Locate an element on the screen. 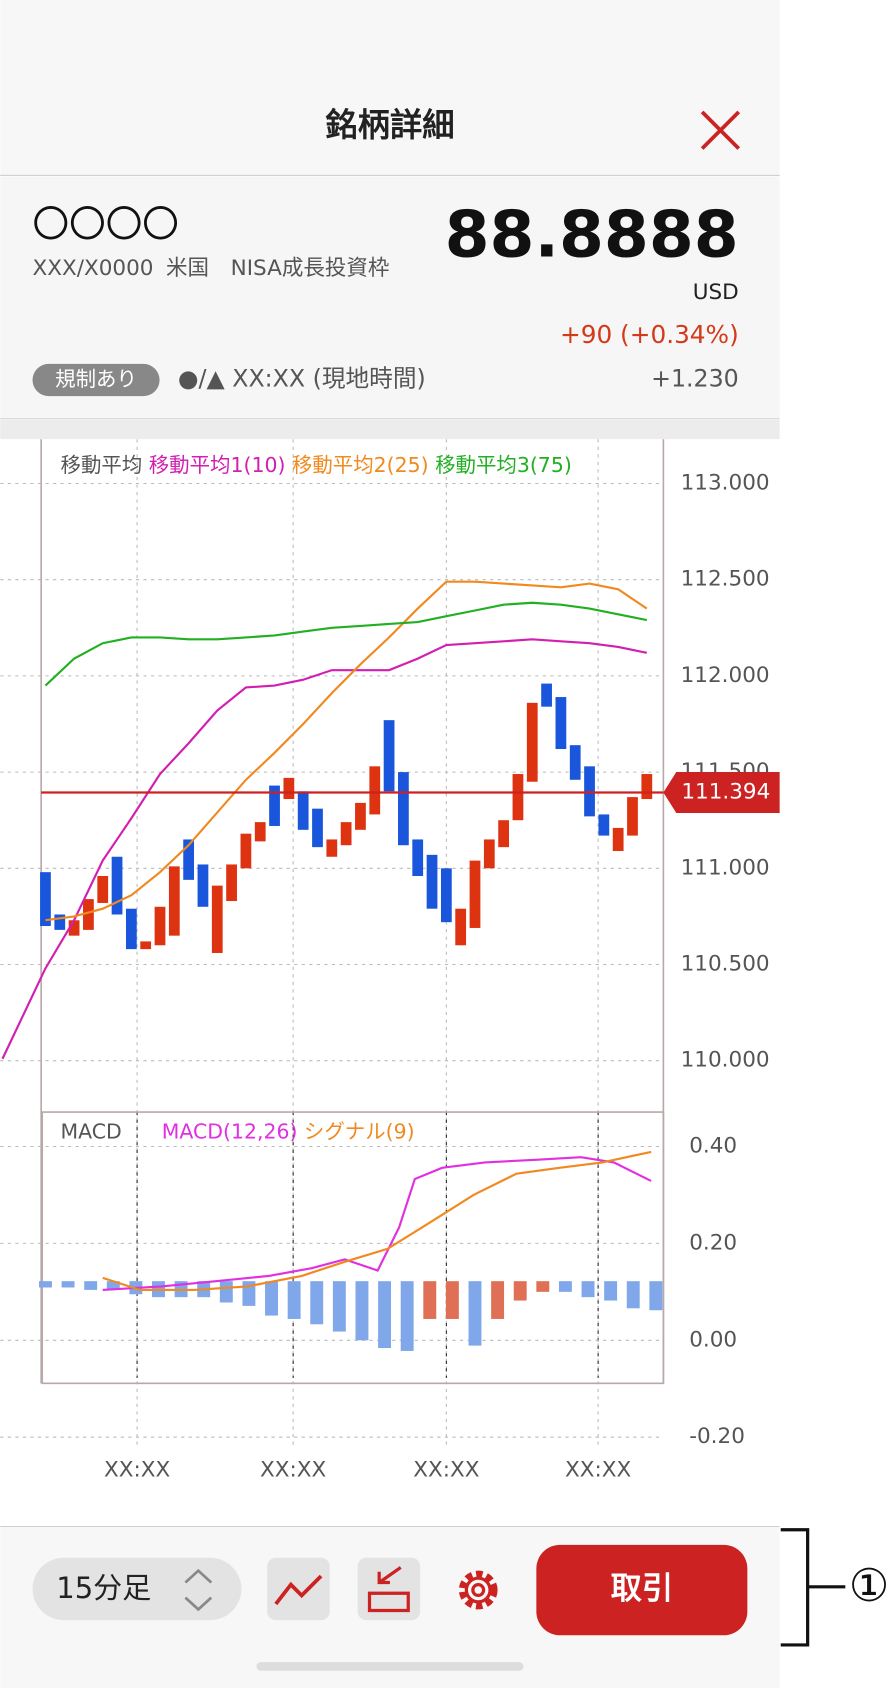 The image size is (894, 1688). line-icon is located at coordinates (298, 1590).